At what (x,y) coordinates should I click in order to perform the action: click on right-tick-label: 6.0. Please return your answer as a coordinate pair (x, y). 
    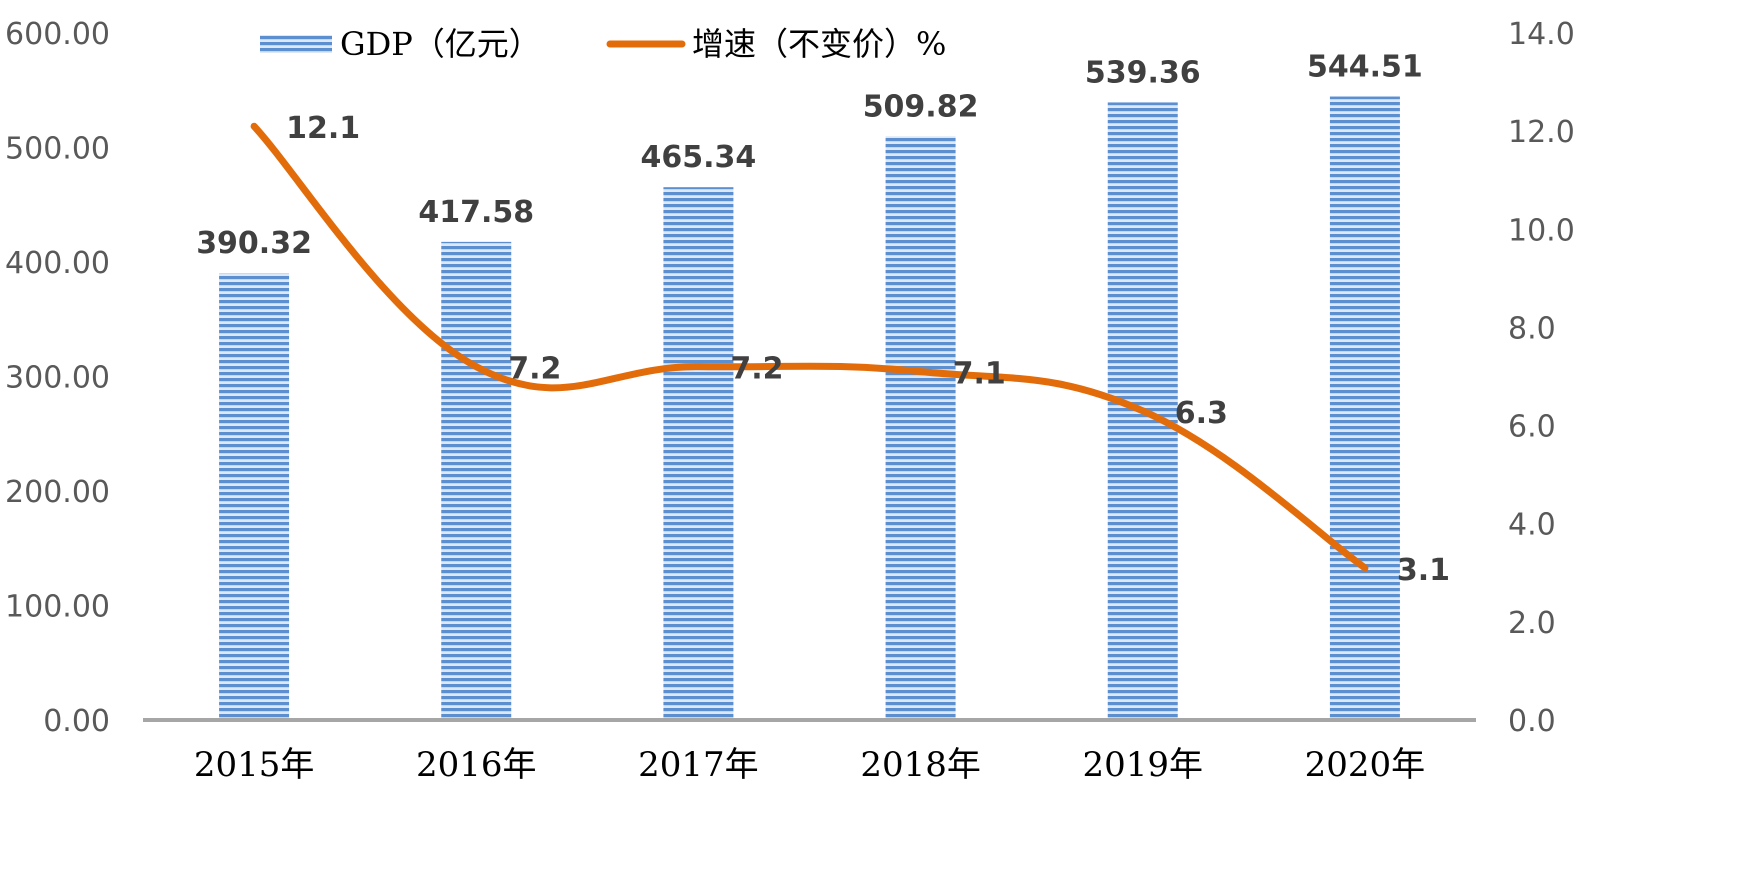
    Looking at the image, I should click on (1532, 427).